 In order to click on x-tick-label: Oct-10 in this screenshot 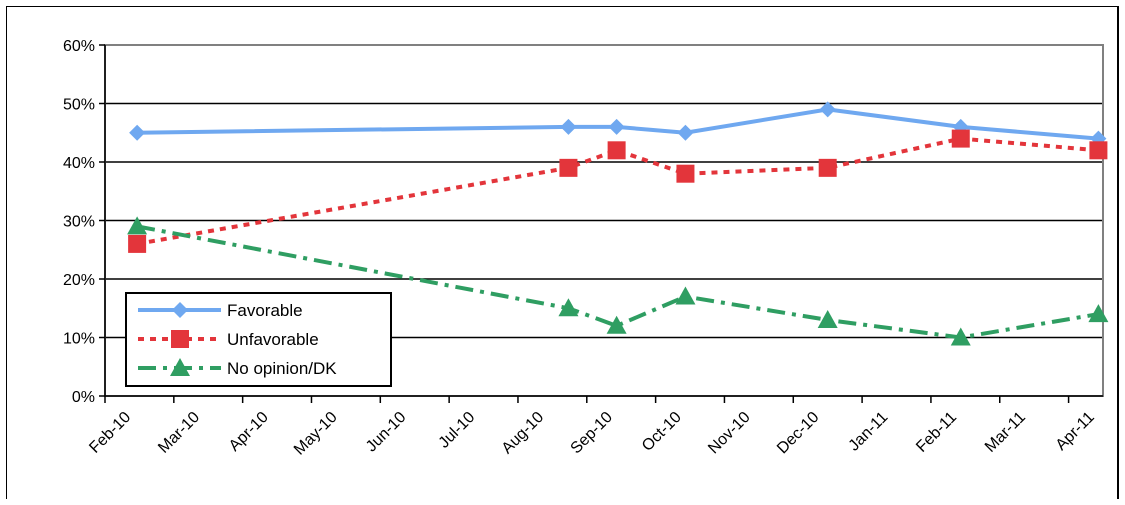, I will do `click(662, 432)`.